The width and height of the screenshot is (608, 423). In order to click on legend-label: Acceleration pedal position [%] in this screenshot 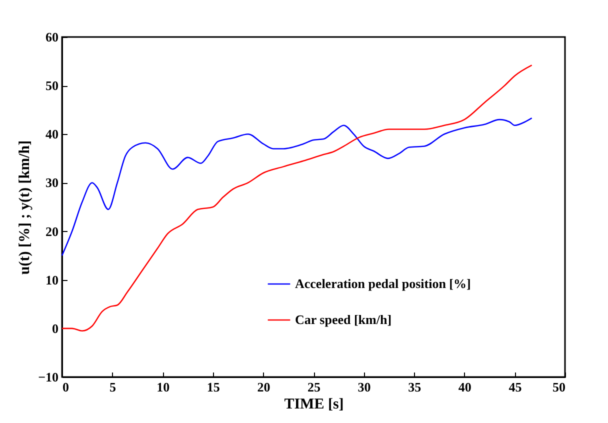, I will do `click(383, 283)`.